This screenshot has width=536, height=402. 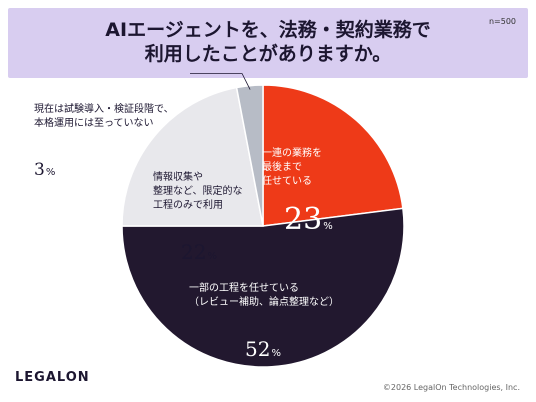 I want to click on label-partial-value: 52, so click(x=258, y=349).